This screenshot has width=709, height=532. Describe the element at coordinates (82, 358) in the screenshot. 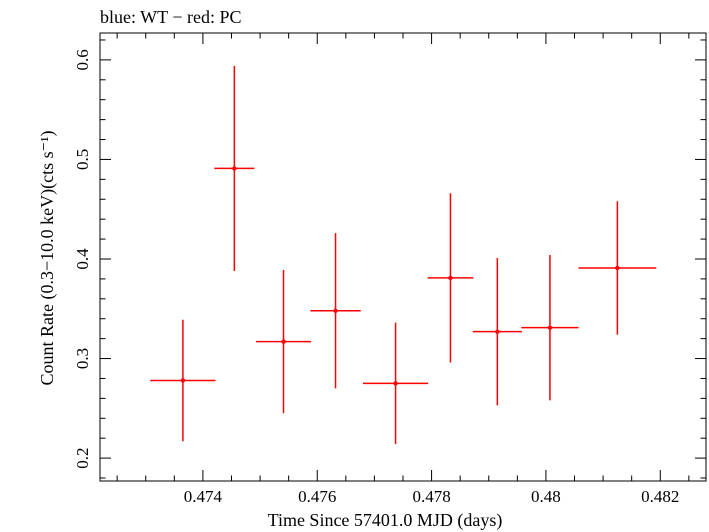

I see `y-tick-label: 0.3` at that location.